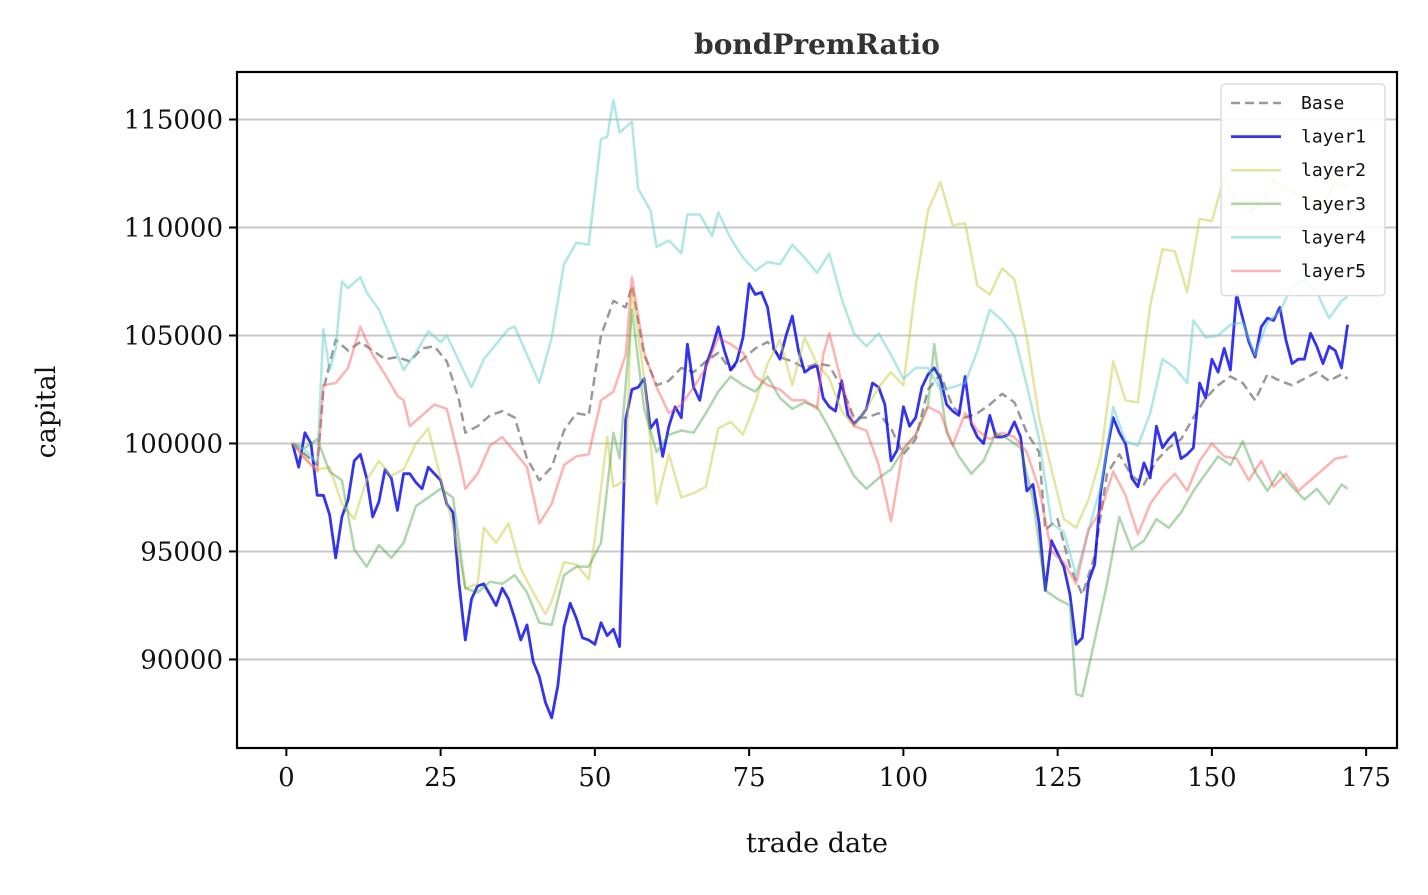  I want to click on y-tick-label: 115000, so click(173, 121).